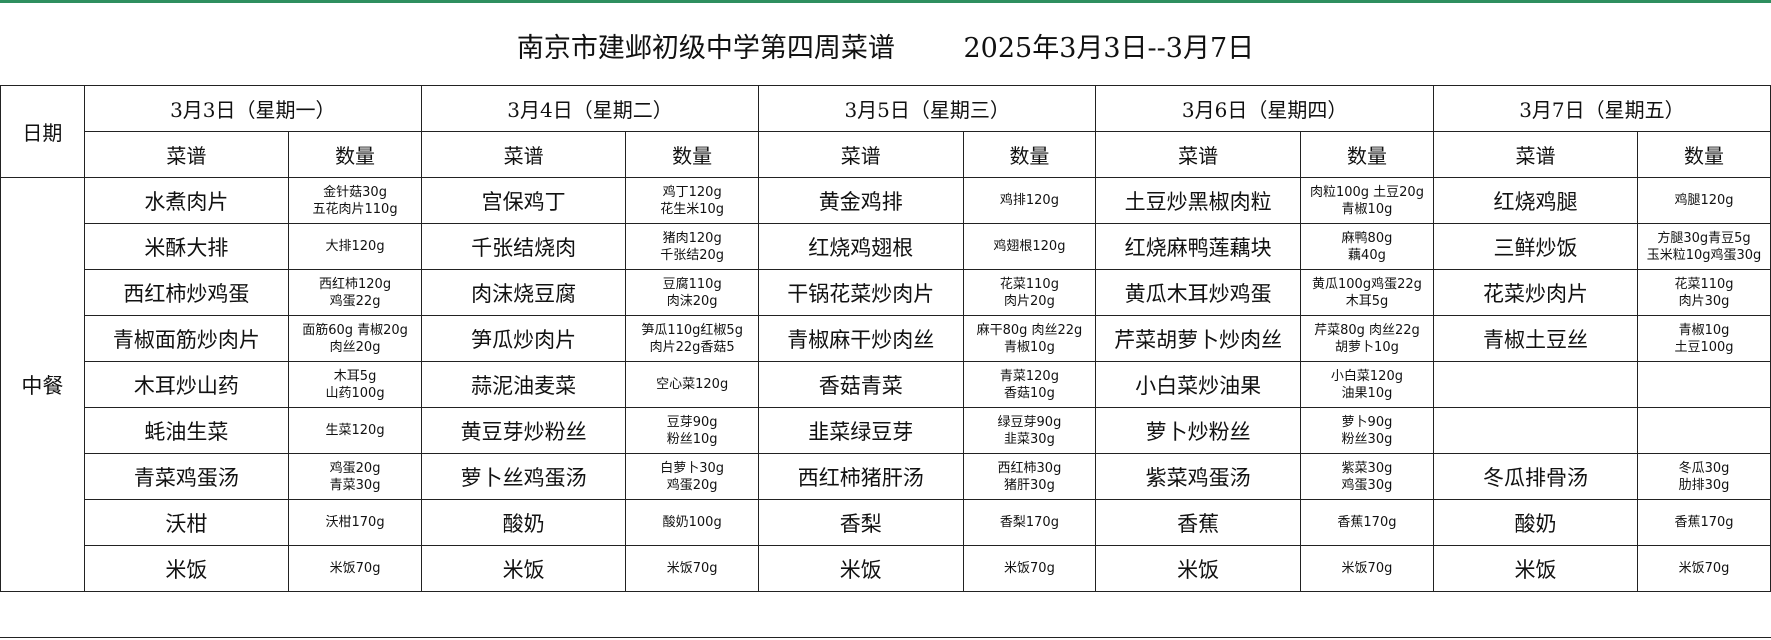 The width and height of the screenshot is (1771, 640). Describe the element at coordinates (1366, 376) in the screenshot. I see `qty-line: 小白菜120g` at that location.